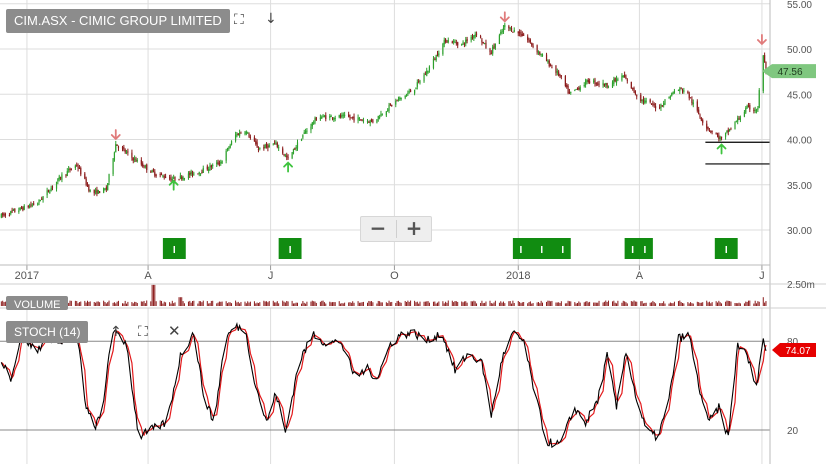 The height and width of the screenshot is (464, 826). Describe the element at coordinates (799, 95) in the screenshot. I see `price-tick-label: 45.00` at that location.